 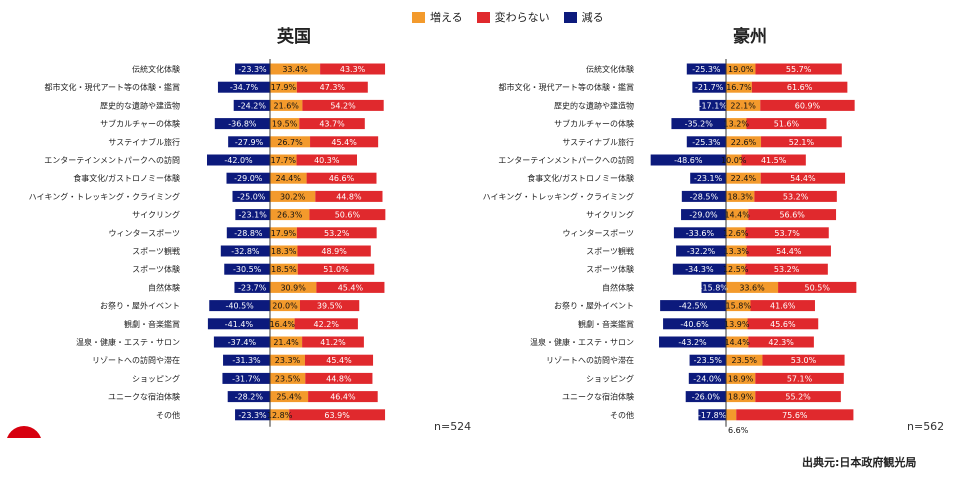 I want to click on data-label-increase-uk: 24.4%, so click(x=289, y=178).